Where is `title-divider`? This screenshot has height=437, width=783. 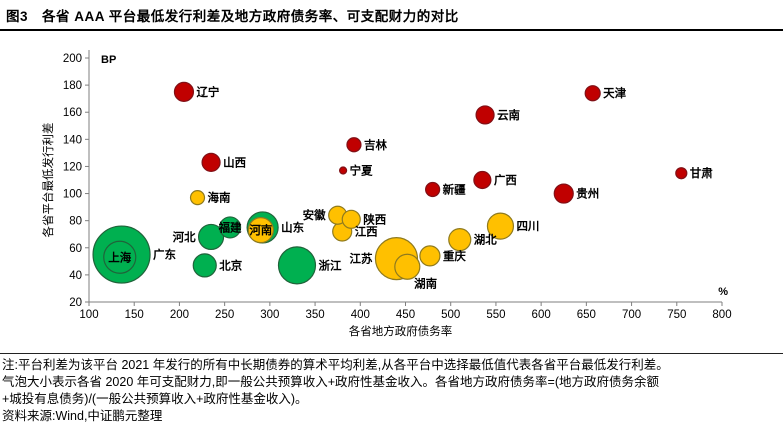 title-divider is located at coordinates (391, 30).